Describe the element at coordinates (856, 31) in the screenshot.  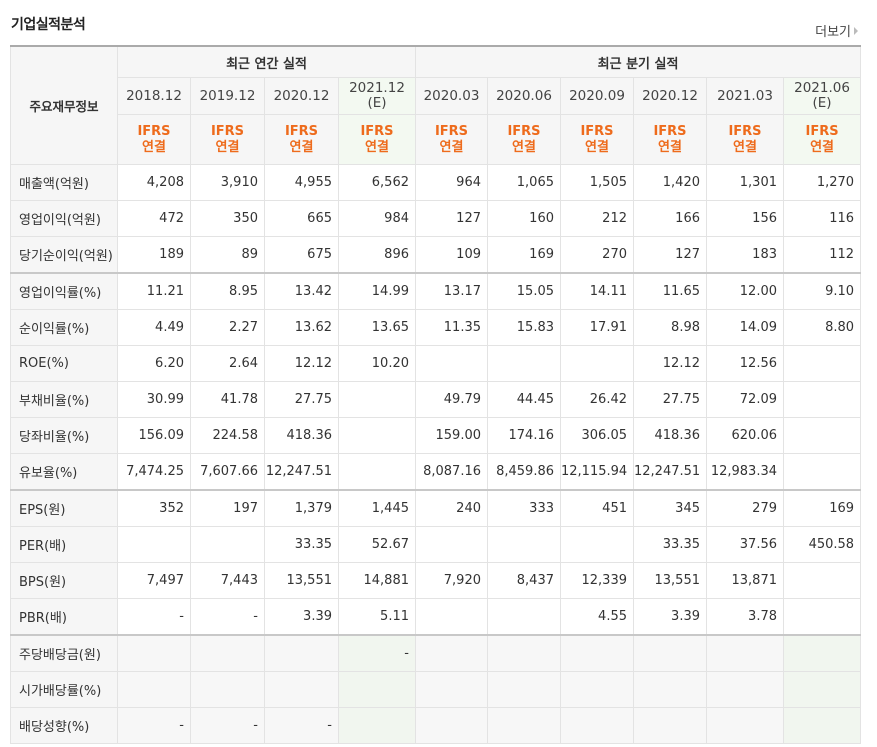
I see `more-arrow` at that location.